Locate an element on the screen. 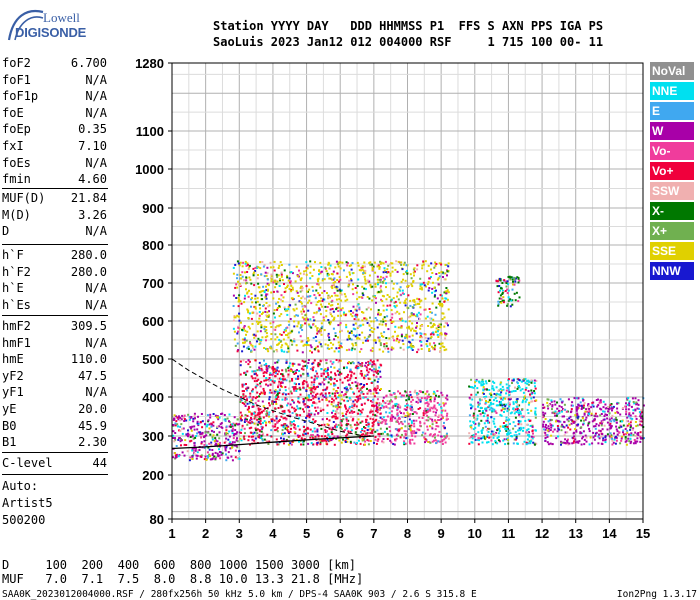 This screenshot has height=600, width=700. auto-label: Auto: is located at coordinates (20, 486).